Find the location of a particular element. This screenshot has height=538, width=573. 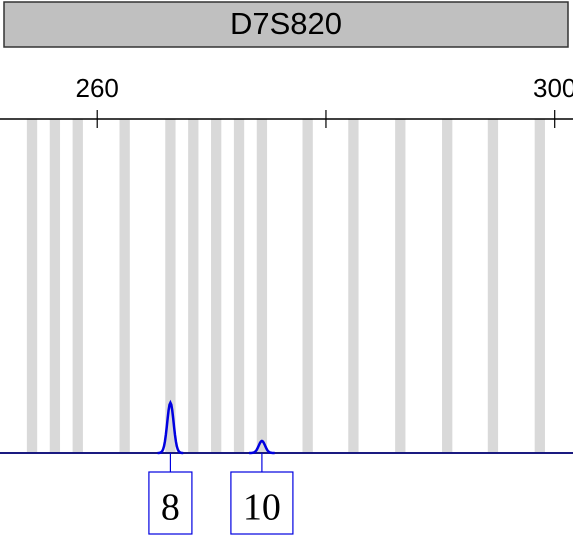

allele-label: 8 is located at coordinates (170, 508).